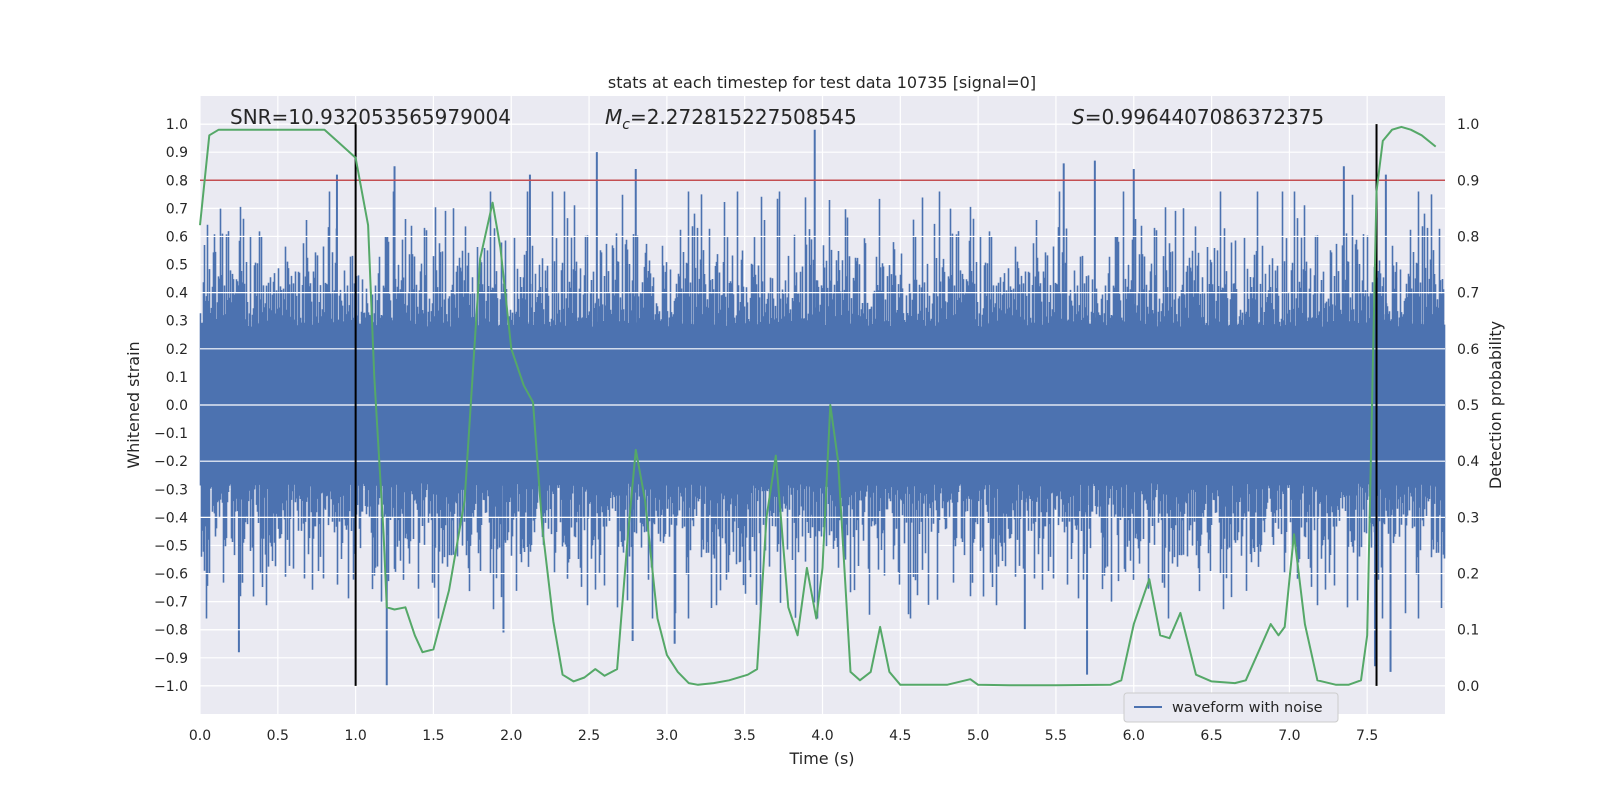  What do you see at coordinates (900, 736) in the screenshot?
I see `x-tick-label: 4.5` at bounding box center [900, 736].